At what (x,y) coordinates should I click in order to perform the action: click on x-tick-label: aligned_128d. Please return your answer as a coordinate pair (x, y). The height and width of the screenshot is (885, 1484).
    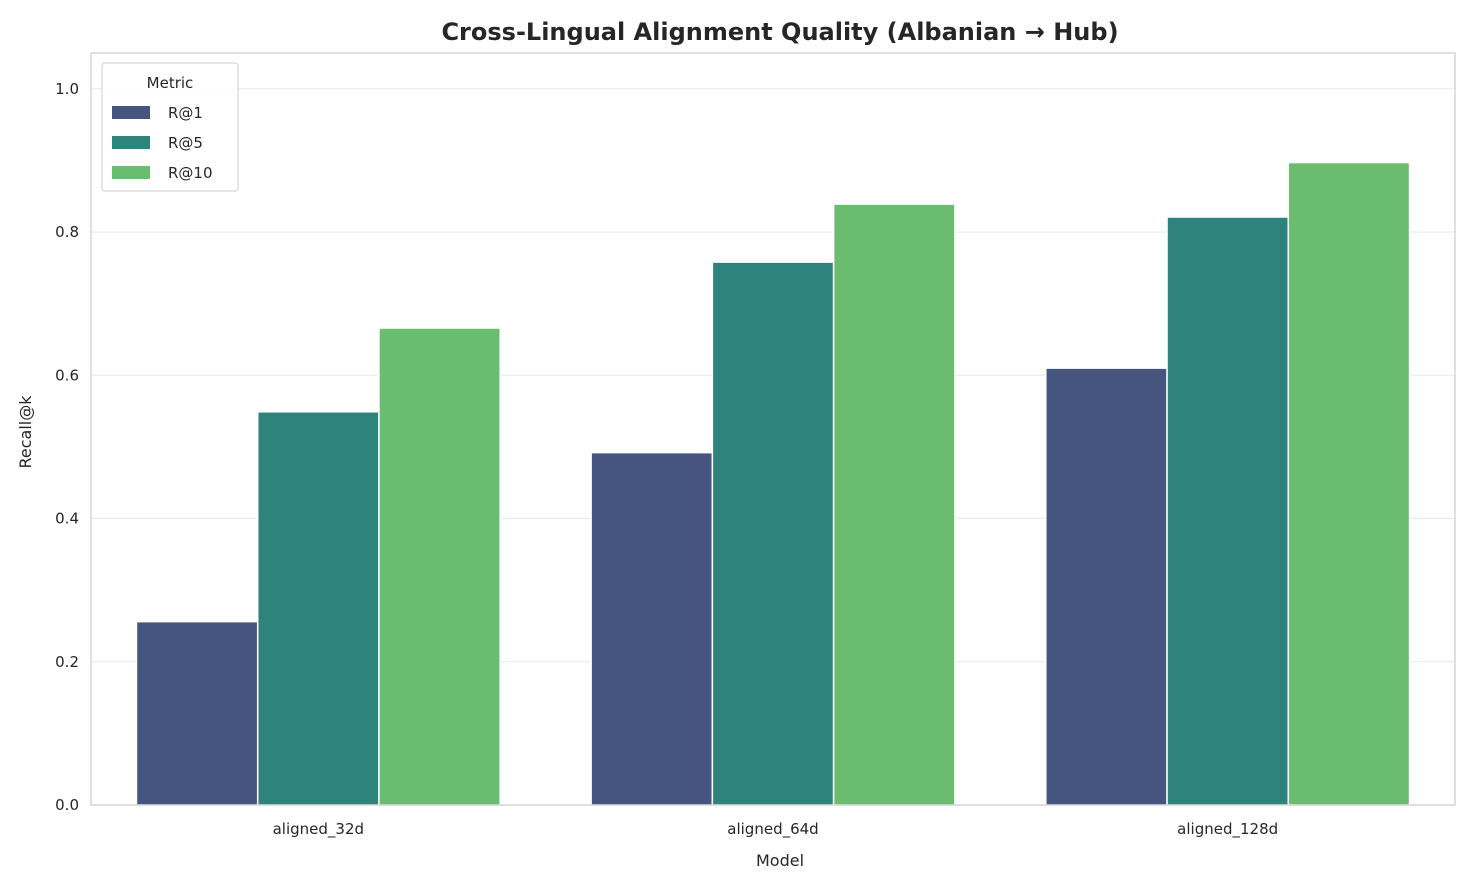
    Looking at the image, I should click on (1227, 829).